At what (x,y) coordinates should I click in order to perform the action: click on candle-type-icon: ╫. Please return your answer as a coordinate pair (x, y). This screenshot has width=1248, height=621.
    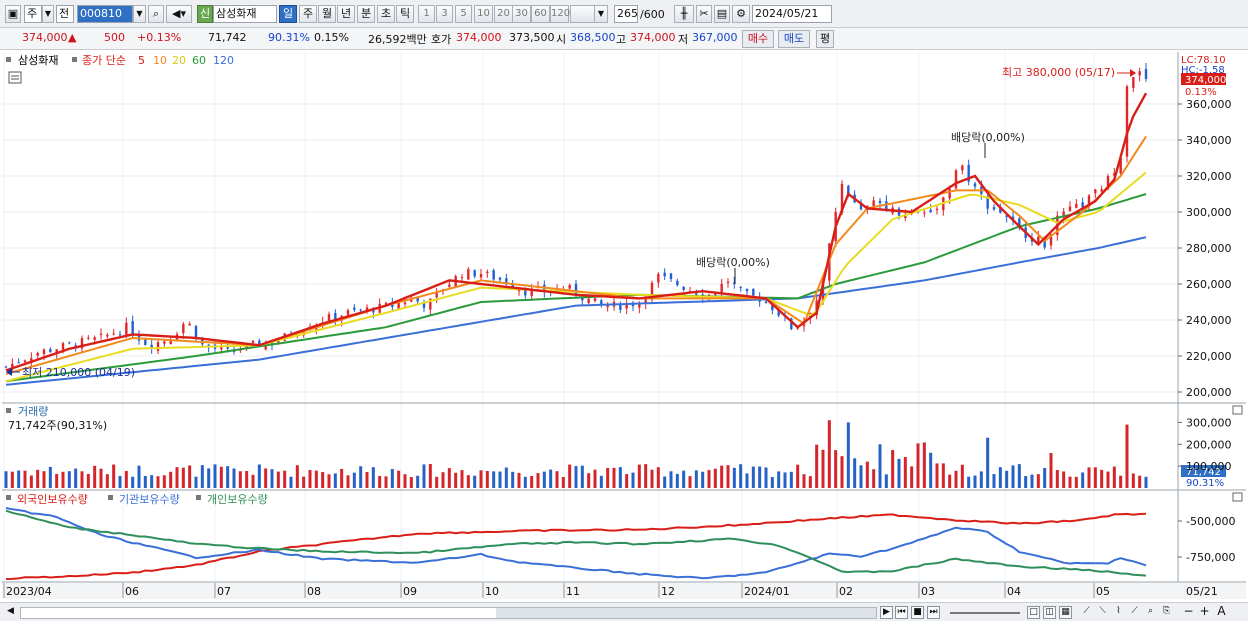
    Looking at the image, I should click on (684, 14).